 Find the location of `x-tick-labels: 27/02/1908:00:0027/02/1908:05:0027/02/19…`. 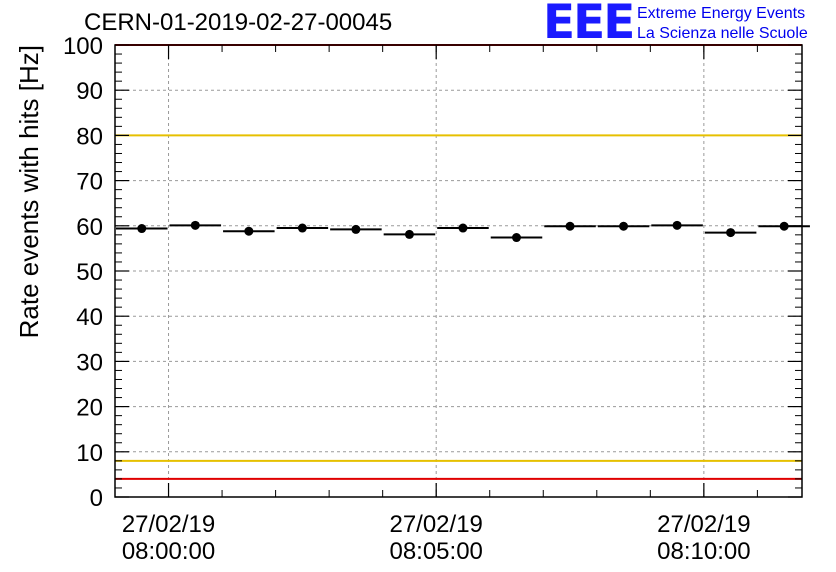

x-tick-labels: 27/02/1908:00:0027/02/1908:05:0027/02/19… is located at coordinates (436, 538).